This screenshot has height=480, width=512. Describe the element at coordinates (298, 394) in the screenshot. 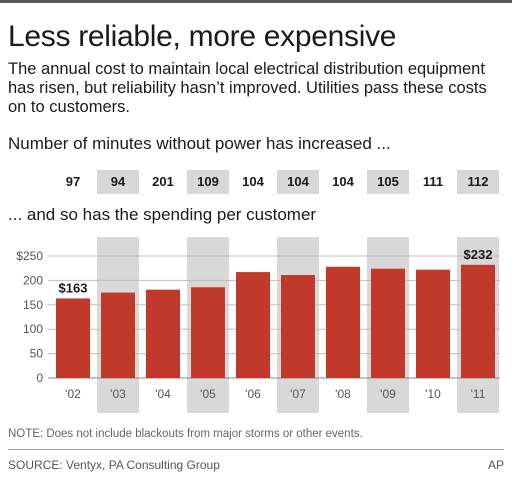

I see `x-tick-label: '07` at that location.